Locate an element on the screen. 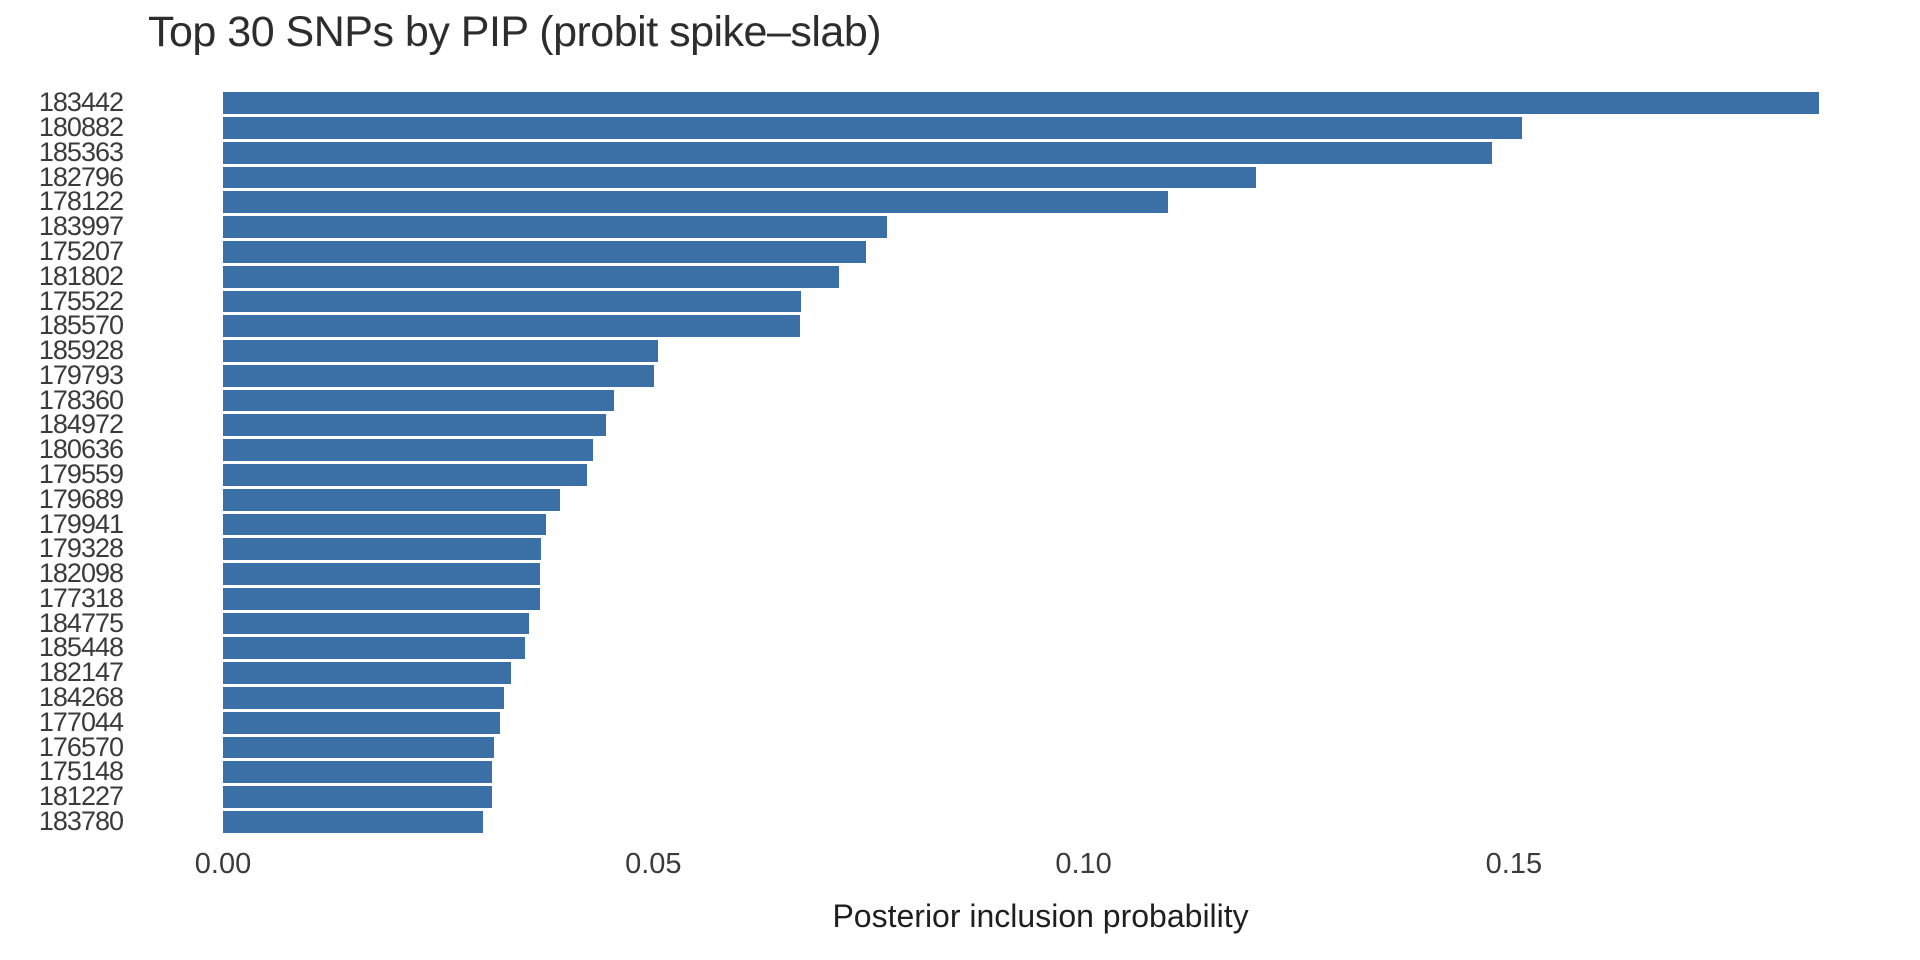  y-tick-label: 175207 is located at coordinates (81, 250).